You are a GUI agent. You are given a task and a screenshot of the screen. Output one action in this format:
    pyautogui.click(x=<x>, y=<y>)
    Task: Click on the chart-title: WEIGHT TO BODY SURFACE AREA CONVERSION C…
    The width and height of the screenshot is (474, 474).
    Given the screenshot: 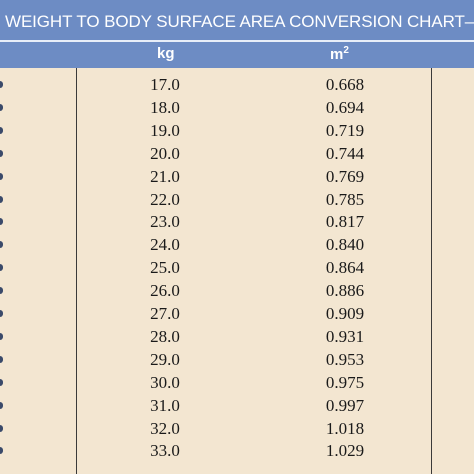 What is the action you would take?
    pyautogui.click(x=239, y=21)
    